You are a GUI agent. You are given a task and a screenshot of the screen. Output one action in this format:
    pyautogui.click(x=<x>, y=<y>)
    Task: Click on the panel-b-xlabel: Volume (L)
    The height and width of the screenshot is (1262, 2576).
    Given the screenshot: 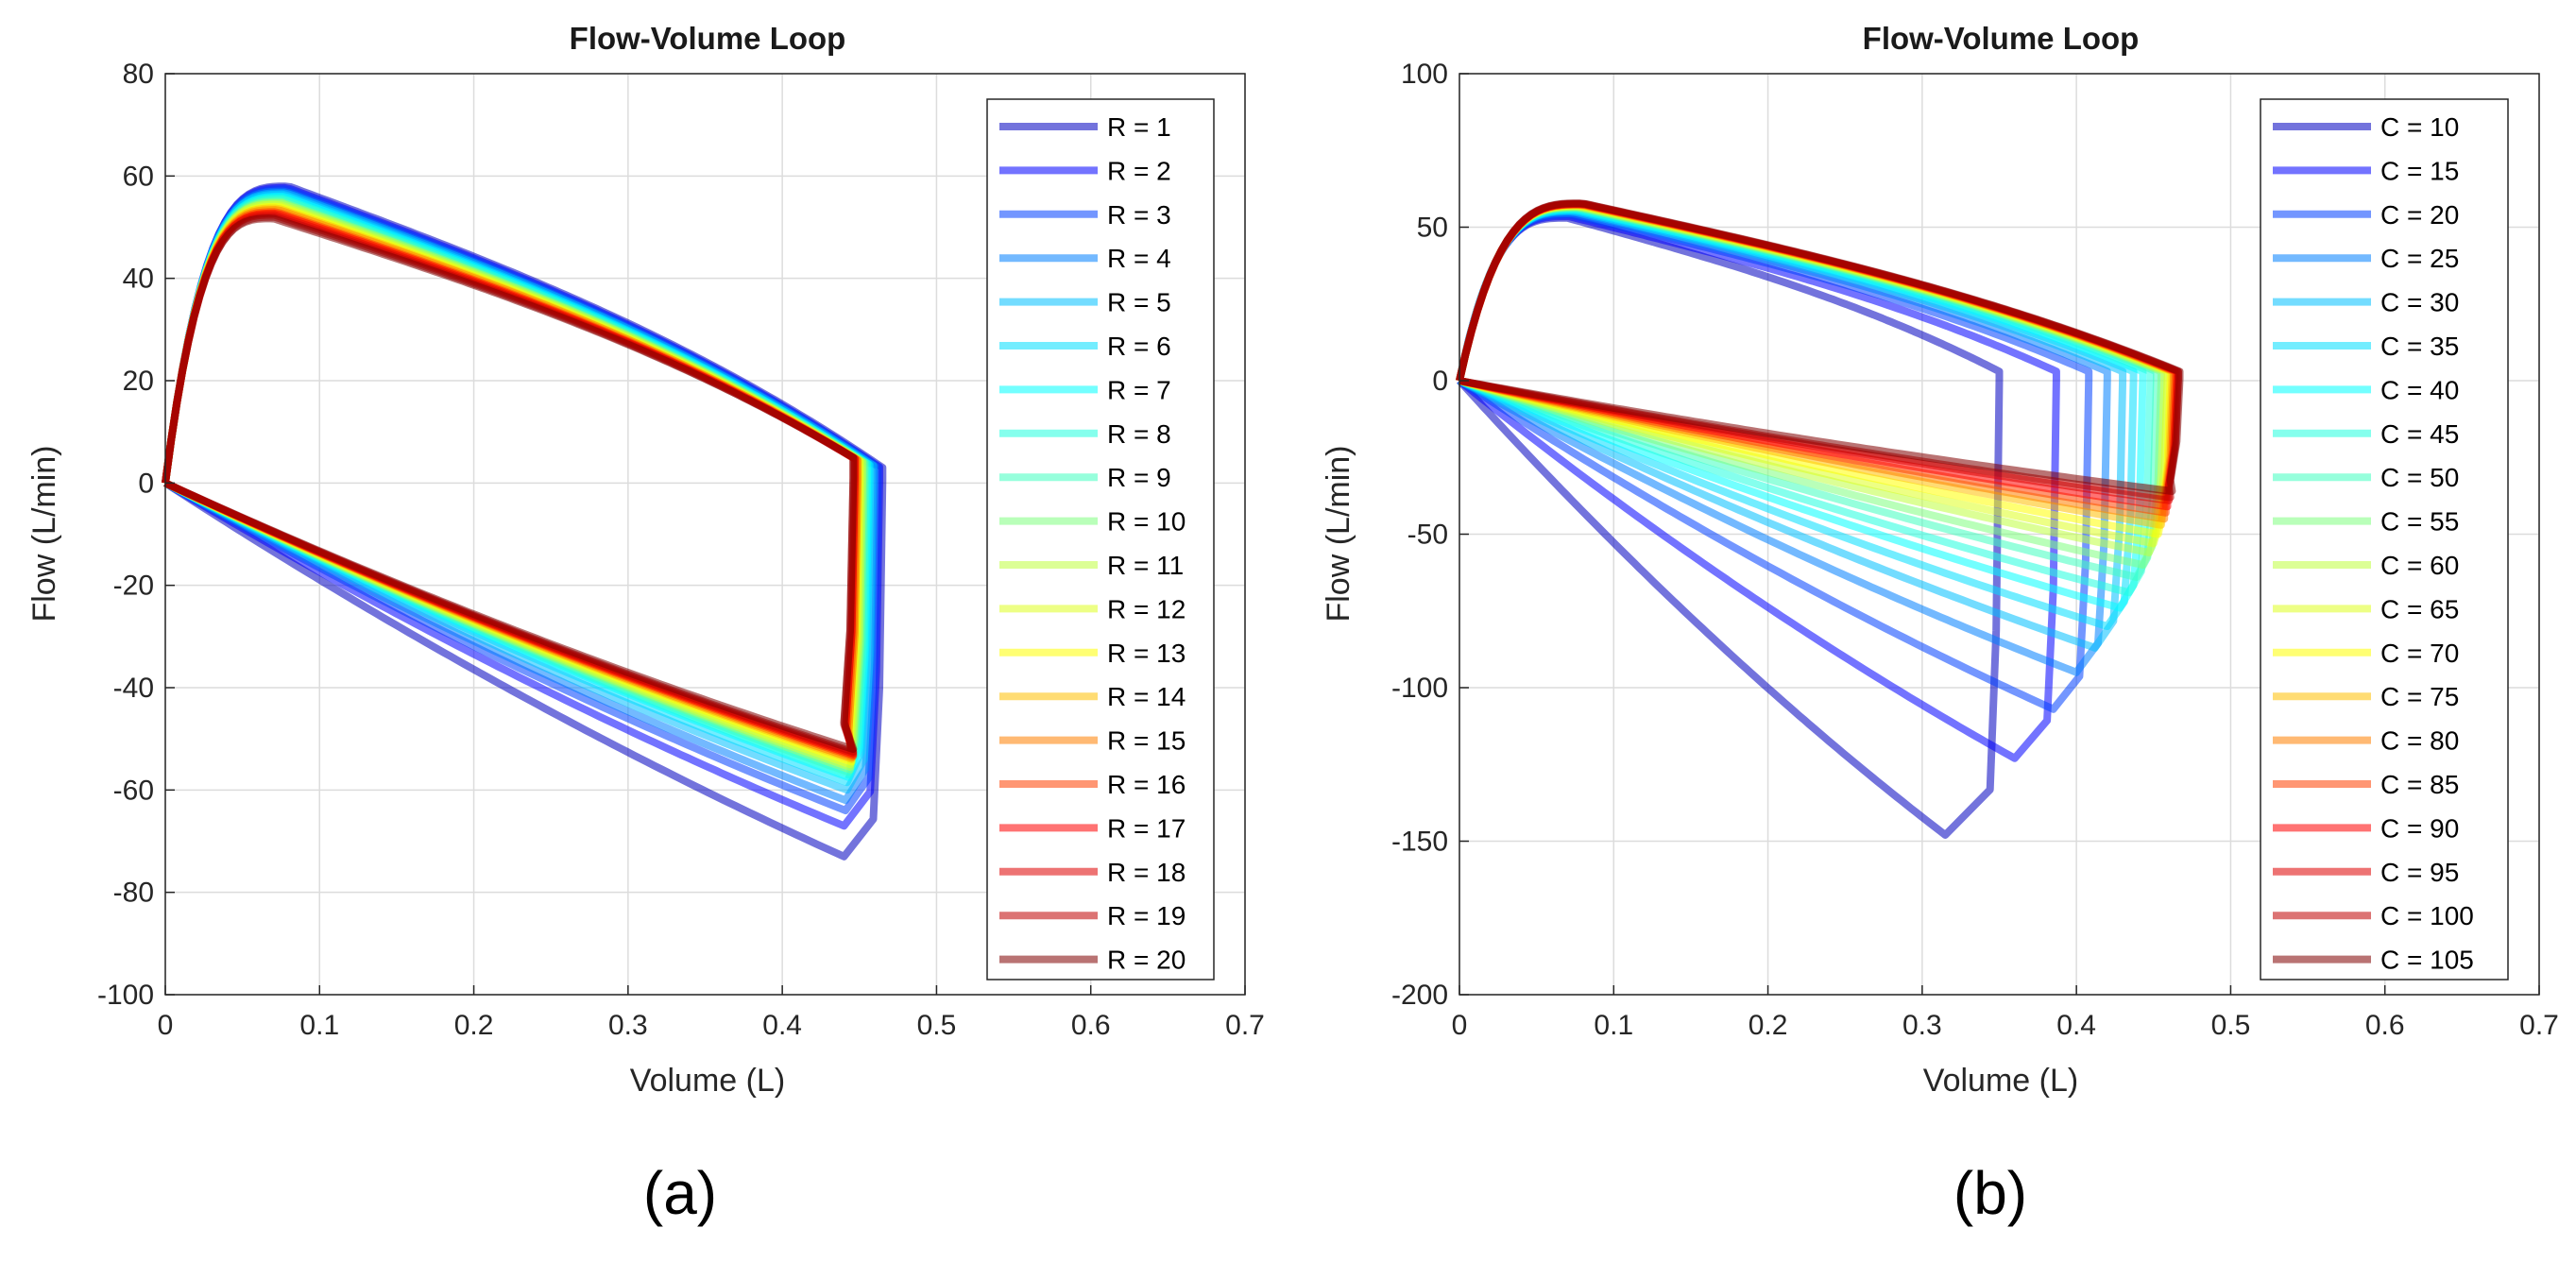 What is the action you would take?
    pyautogui.click(x=2001, y=1081)
    